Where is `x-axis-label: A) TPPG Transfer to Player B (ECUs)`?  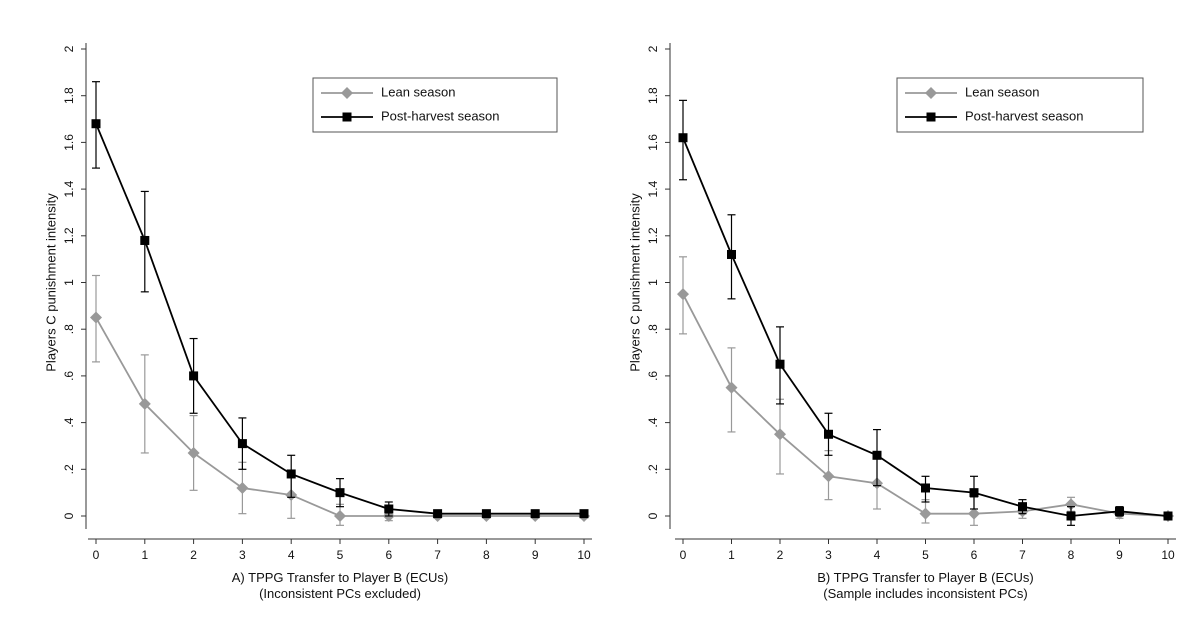
x-axis-label: A) TPPG Transfer to Player B (ECUs) is located at coordinates (340, 577).